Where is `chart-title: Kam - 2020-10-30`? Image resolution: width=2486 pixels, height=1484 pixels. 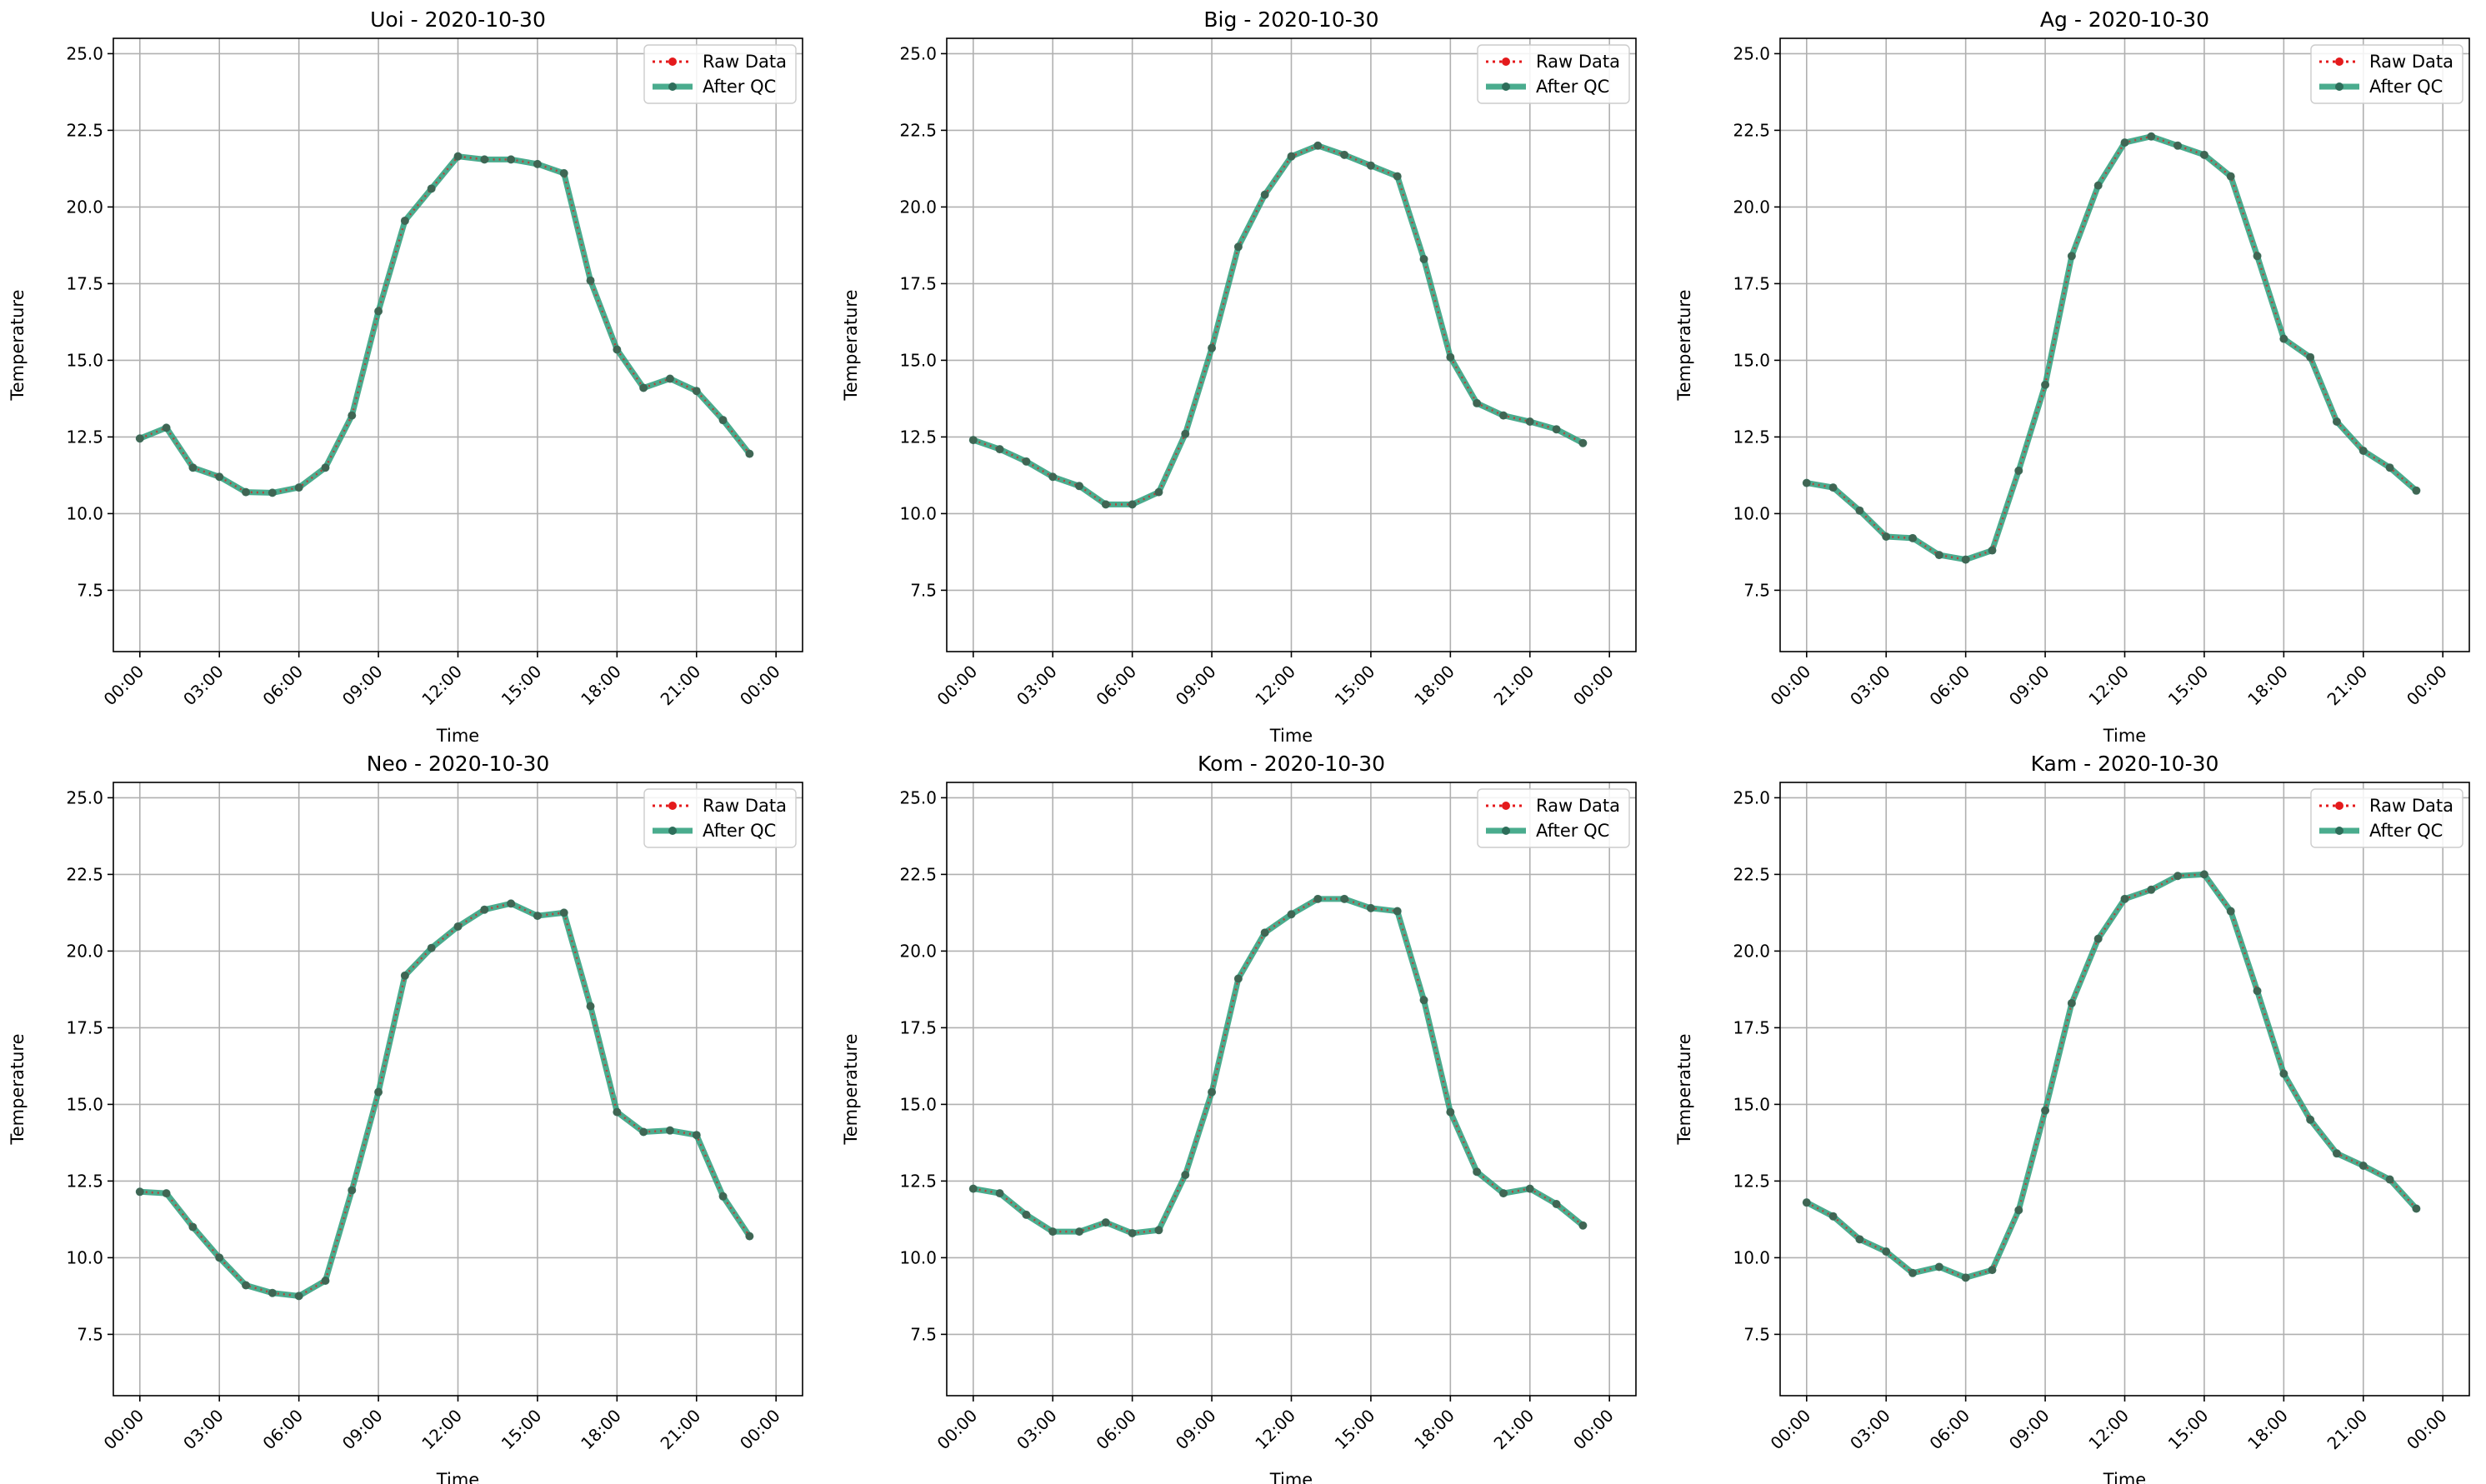 chart-title: Kam - 2020-10-30 is located at coordinates (2125, 764).